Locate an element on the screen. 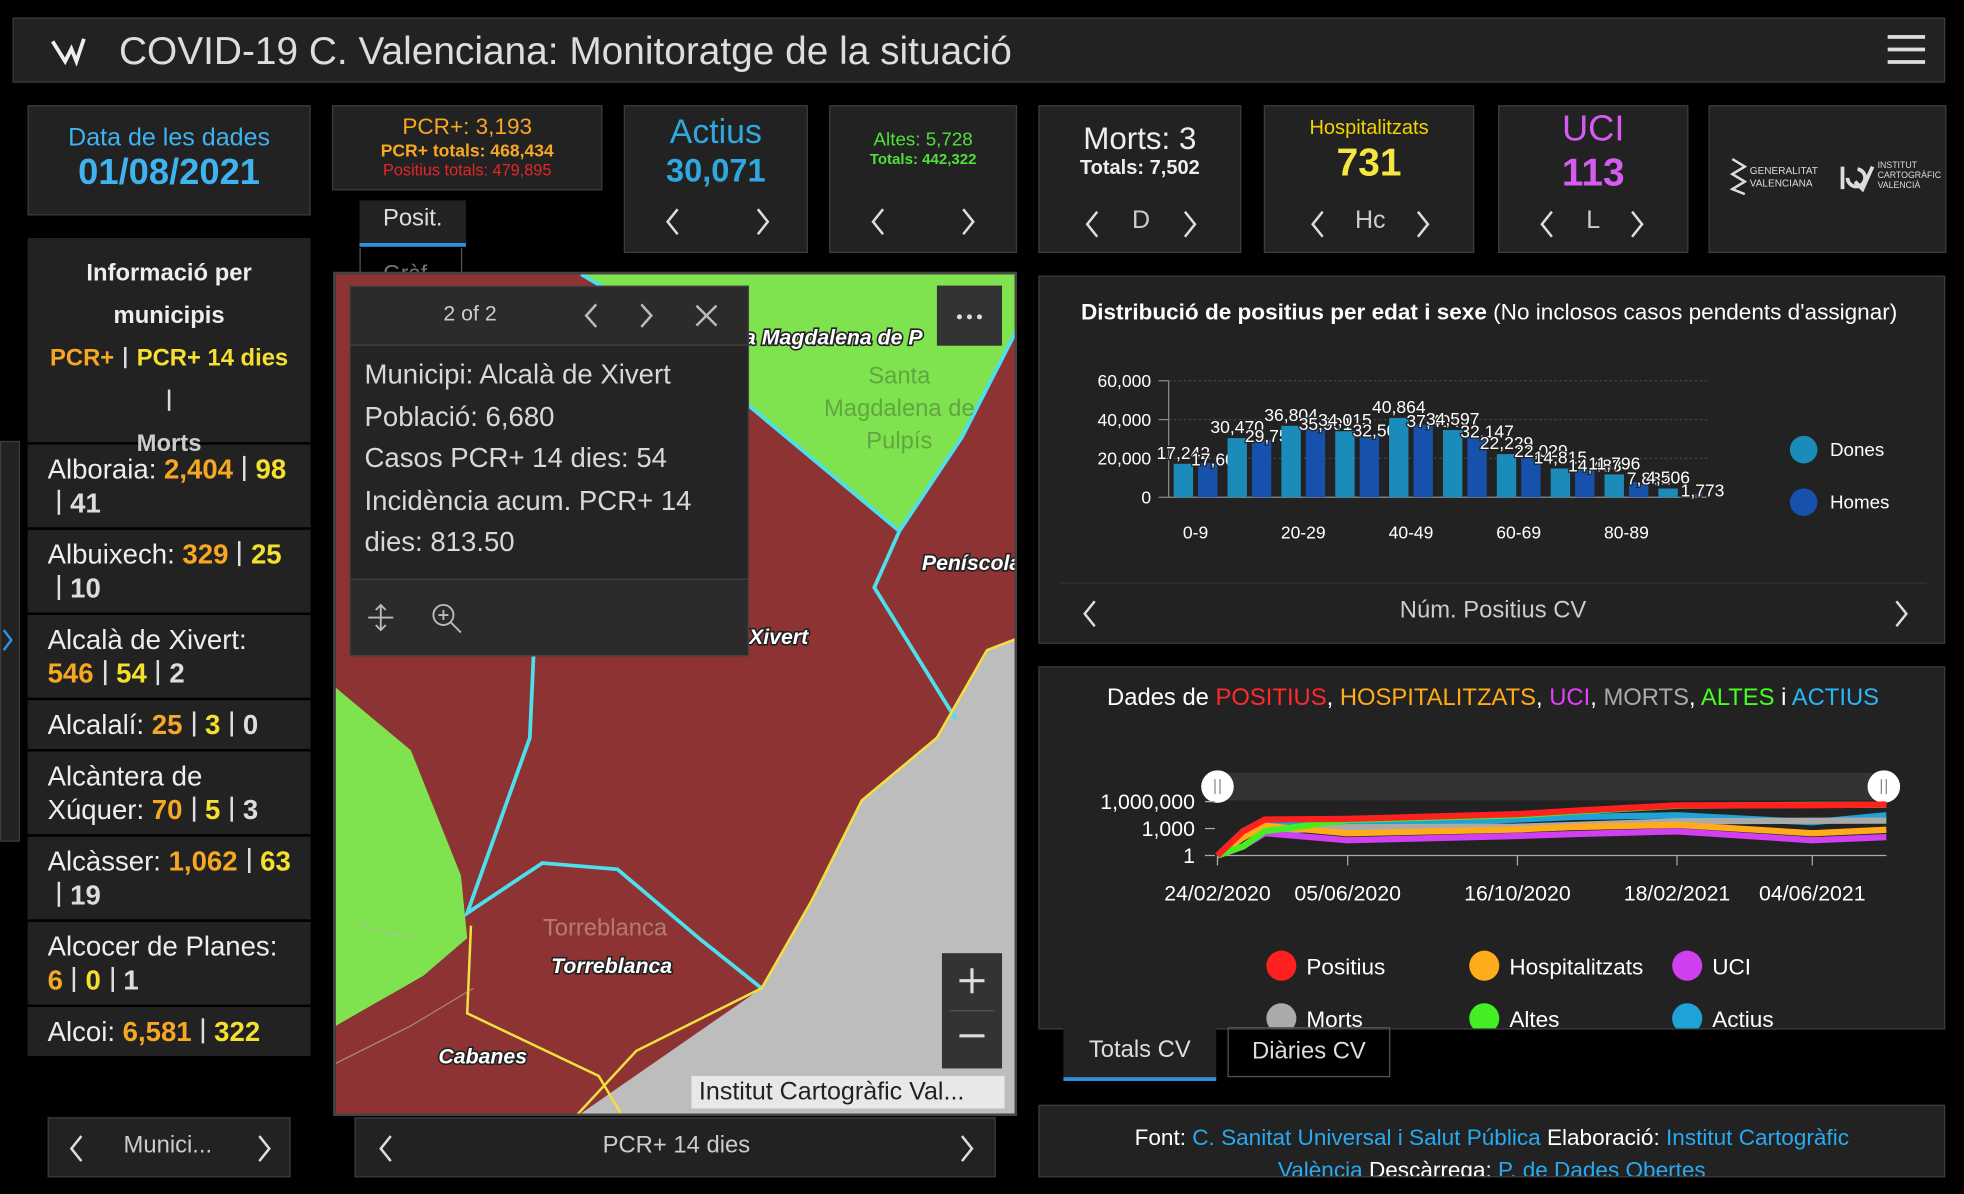 Image resolution: width=1964 pixels, height=1194 pixels. morts-box: Morts: 3 Totals: 7,502 D is located at coordinates (1140, 179).